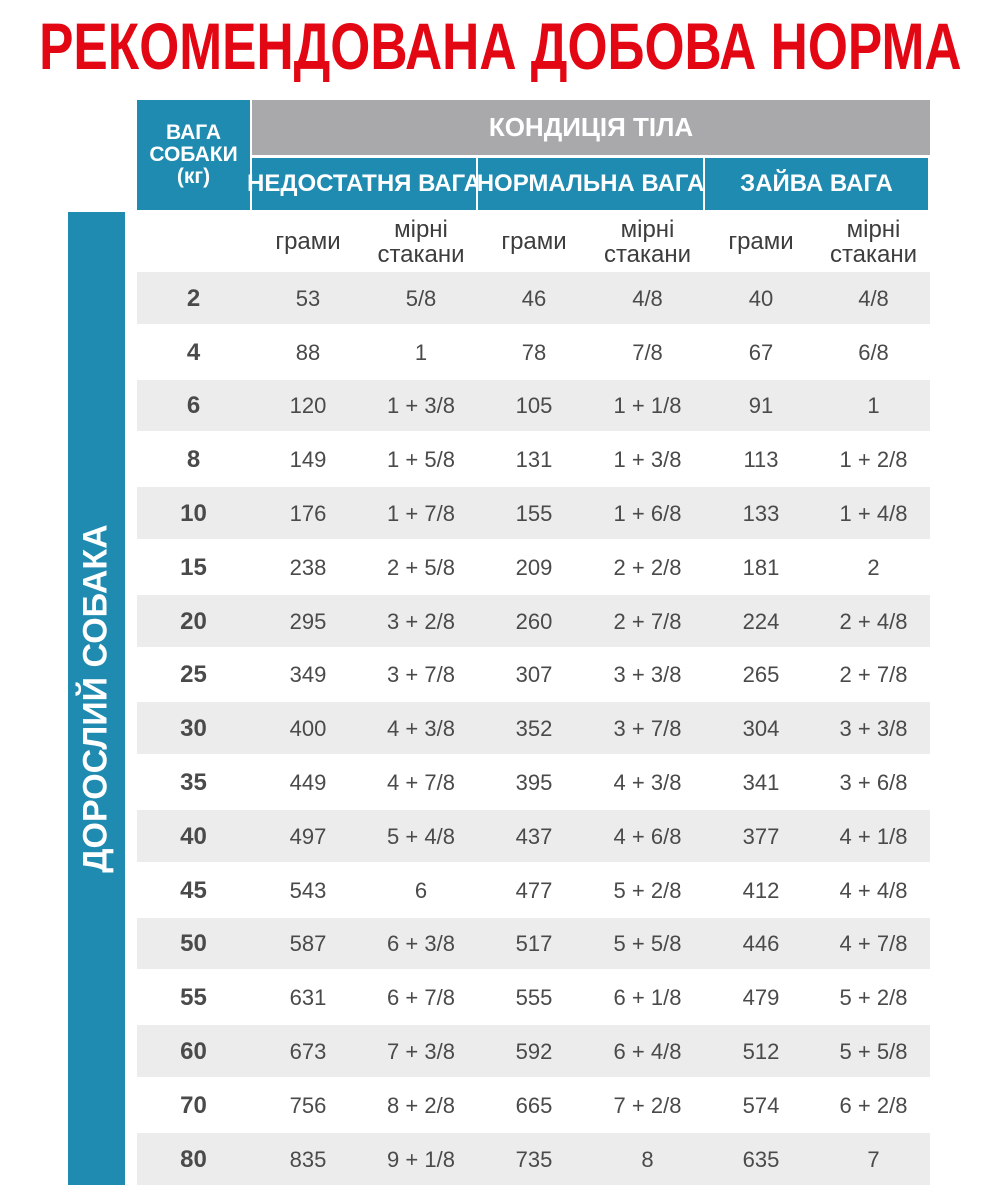  Describe the element at coordinates (421, 406) in the screenshot. I see `value-cell: 1 + 3/8` at that location.